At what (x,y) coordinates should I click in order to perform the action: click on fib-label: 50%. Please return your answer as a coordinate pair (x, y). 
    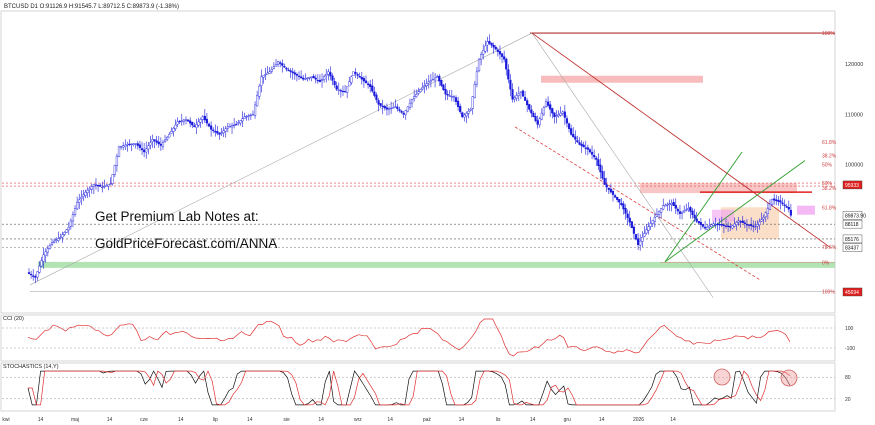
    Looking at the image, I should click on (827, 166).